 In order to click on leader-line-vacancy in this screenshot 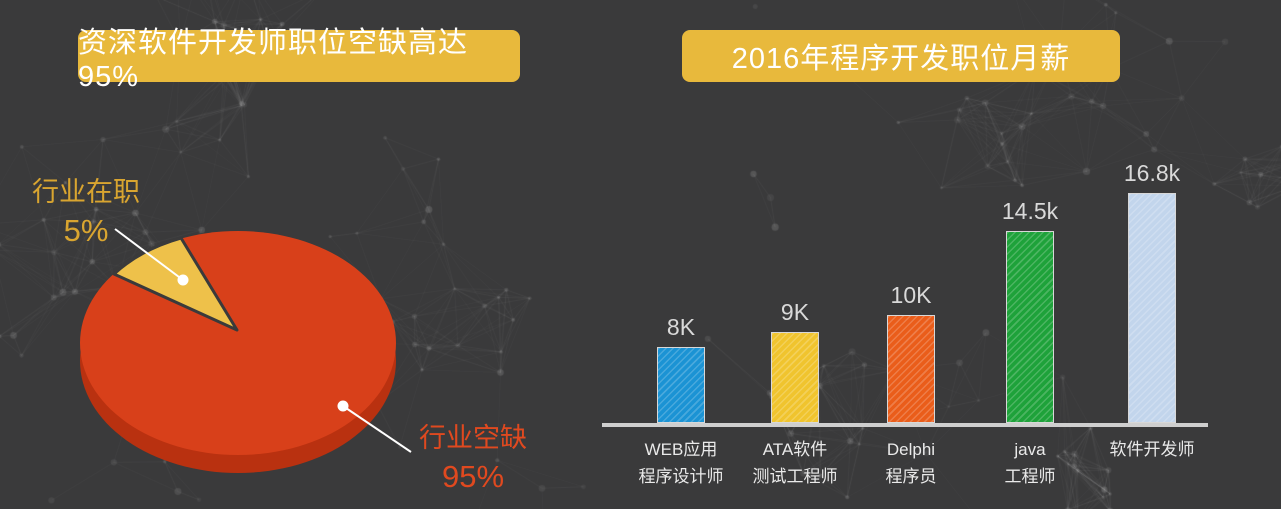, I will do `click(377, 429)`.